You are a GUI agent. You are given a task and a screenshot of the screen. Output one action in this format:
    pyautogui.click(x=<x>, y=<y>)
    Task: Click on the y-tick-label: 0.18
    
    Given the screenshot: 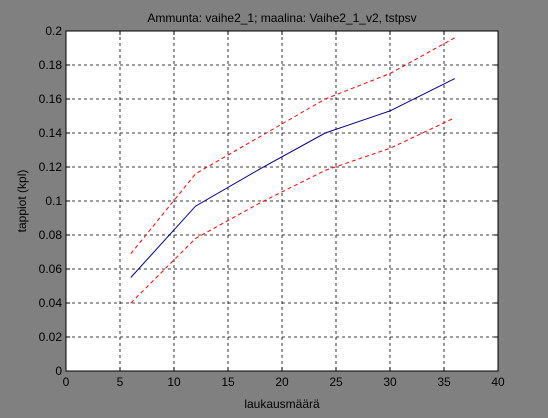 What is the action you would take?
    pyautogui.click(x=51, y=65)
    